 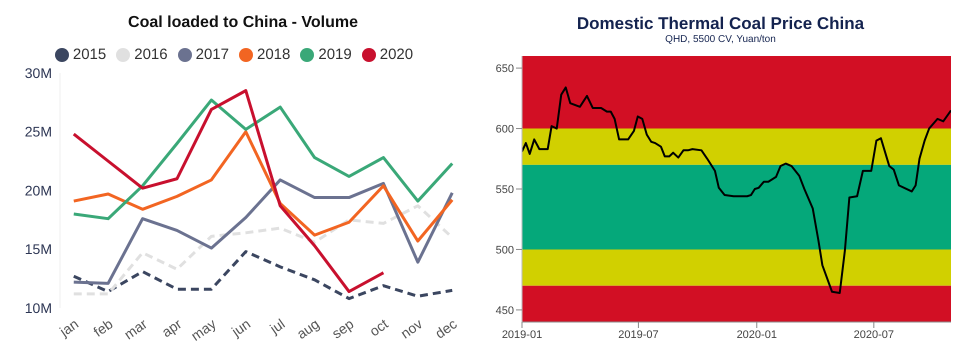 I want to click on x-tick-label: apr, so click(x=171, y=327).